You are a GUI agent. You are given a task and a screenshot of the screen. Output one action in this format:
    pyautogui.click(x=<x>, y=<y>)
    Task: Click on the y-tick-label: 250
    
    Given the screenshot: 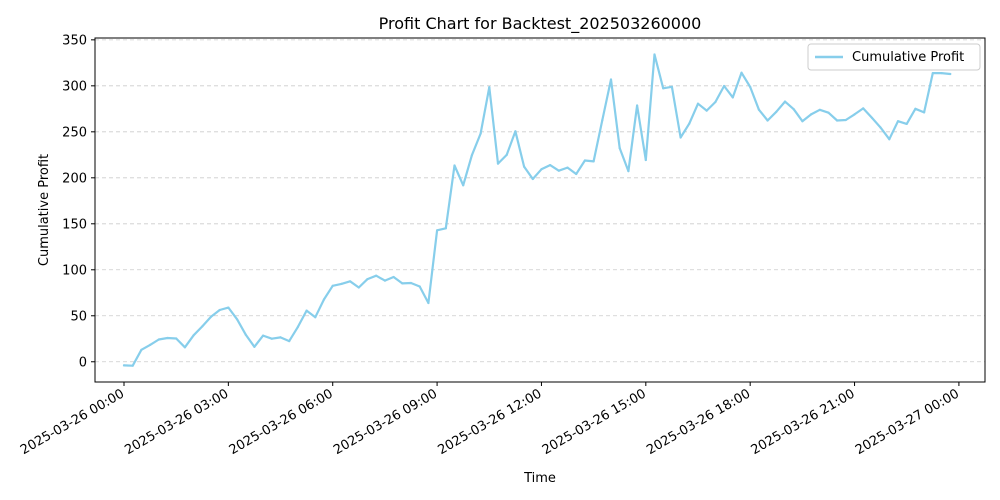 What is the action you would take?
    pyautogui.click(x=74, y=132)
    